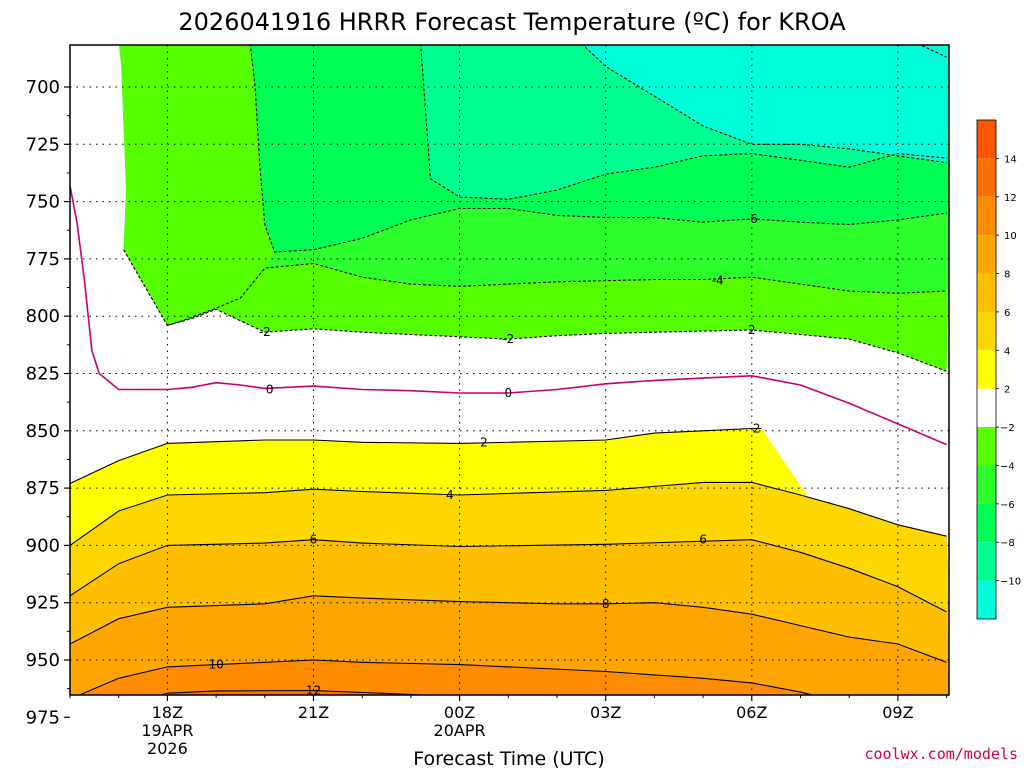  What do you see at coordinates (265, 332) in the screenshot?
I see `contour-label-neg2: -2` at bounding box center [265, 332].